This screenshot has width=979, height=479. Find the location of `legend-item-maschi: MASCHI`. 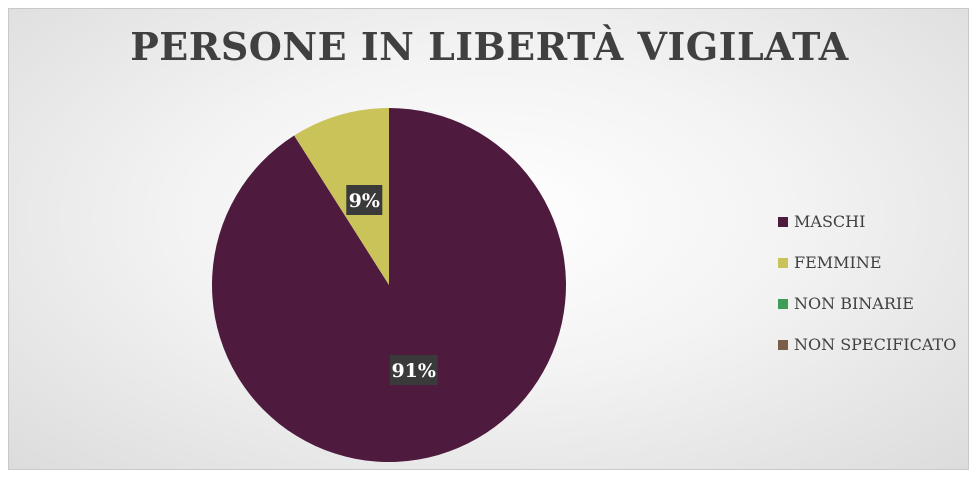

legend-item-maschi: MASCHI is located at coordinates (867, 221).